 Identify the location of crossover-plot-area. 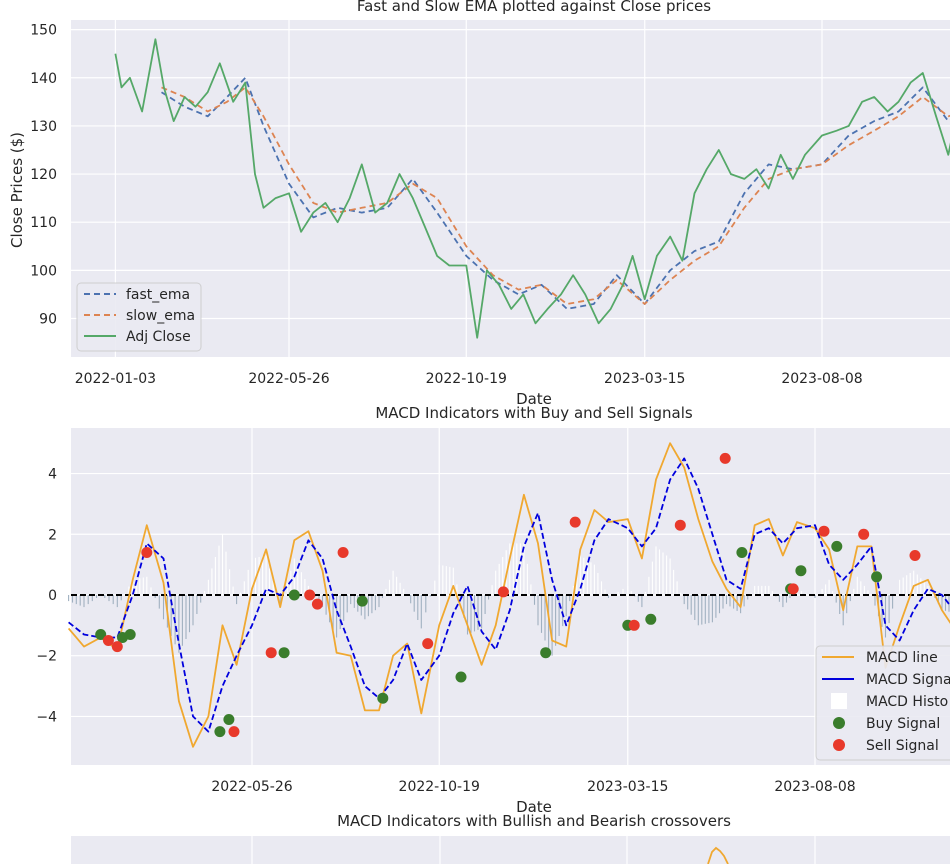
(510, 850).